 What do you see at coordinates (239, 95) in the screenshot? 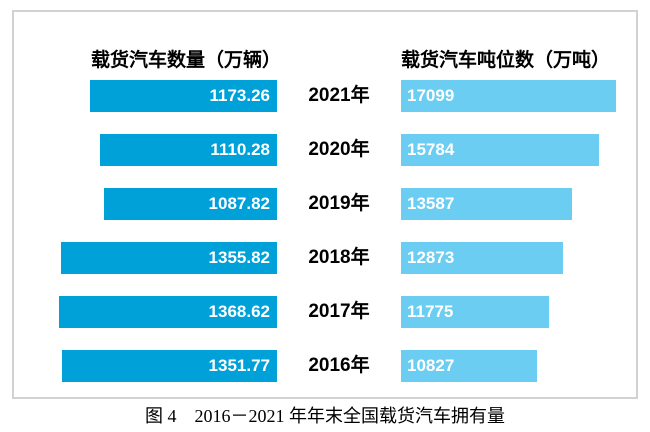
I see `quantity-value-label: 1173.26` at bounding box center [239, 95].